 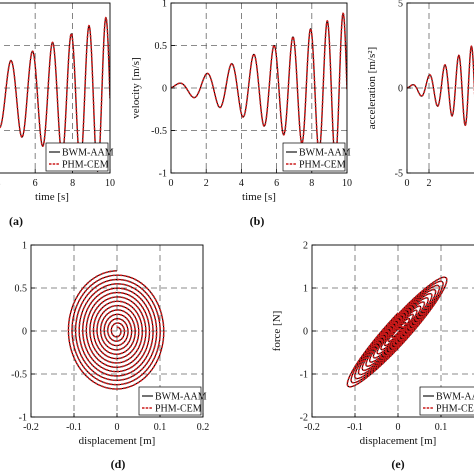 What do you see at coordinates (257, 221) in the screenshot?
I see `panel-label: (b)` at bounding box center [257, 221].